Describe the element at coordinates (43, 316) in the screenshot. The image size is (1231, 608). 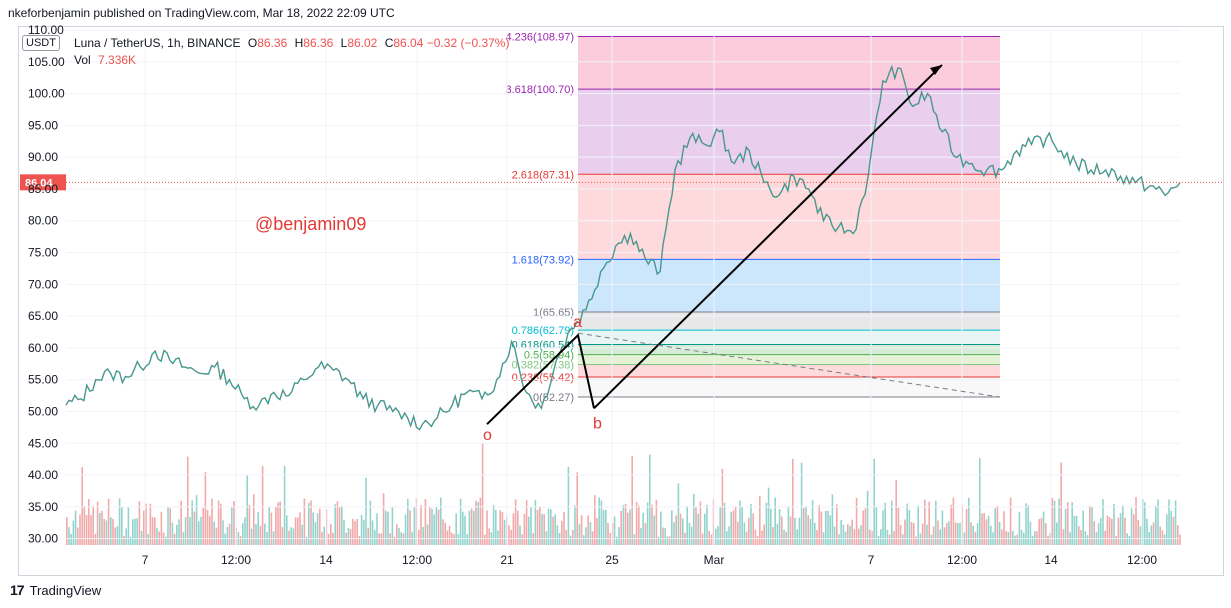
I see `y-tick-label: 65.00` at that location.